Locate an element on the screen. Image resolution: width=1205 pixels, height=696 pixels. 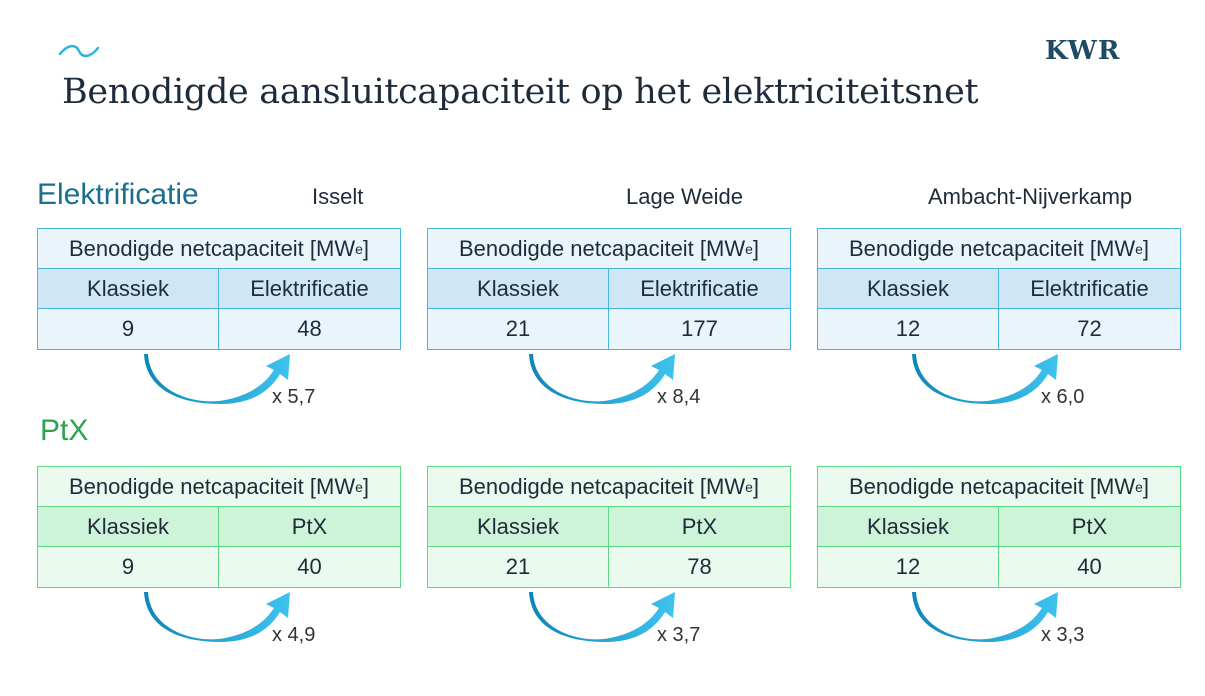
table-row: 21 177 is located at coordinates (609, 329).